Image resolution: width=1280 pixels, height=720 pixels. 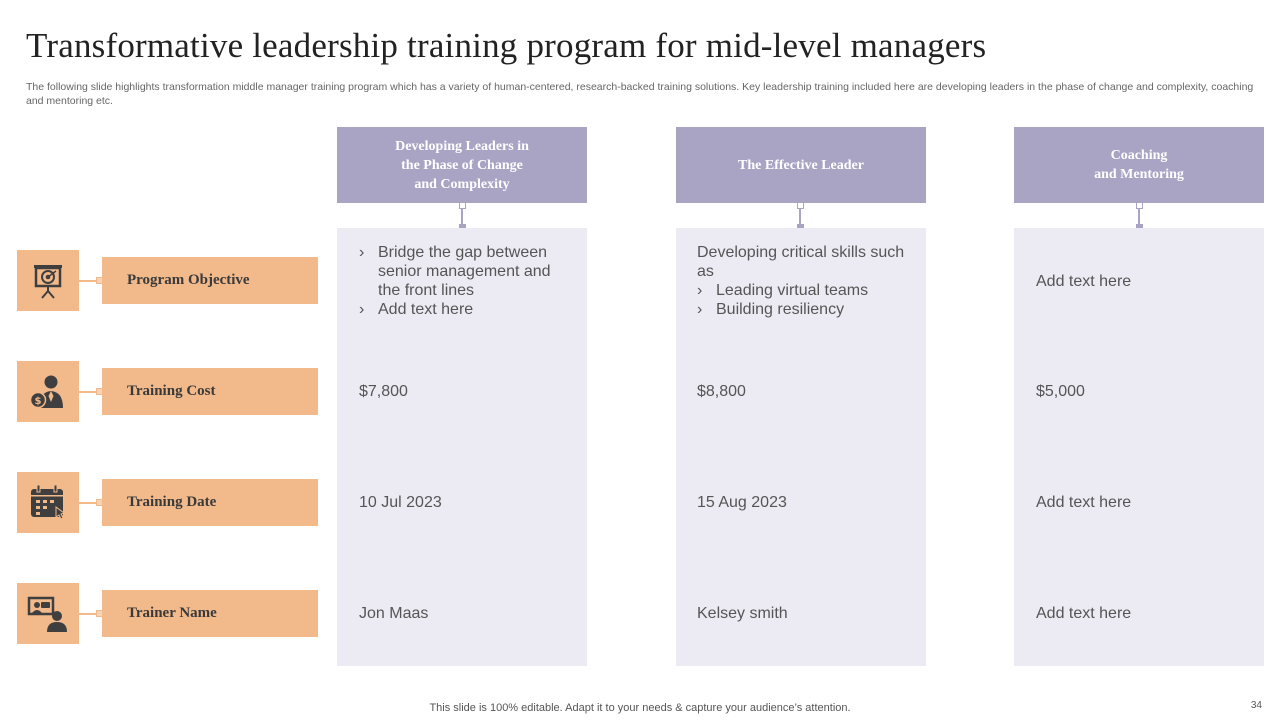 I want to click on presenter-icon, so click(x=48, y=613).